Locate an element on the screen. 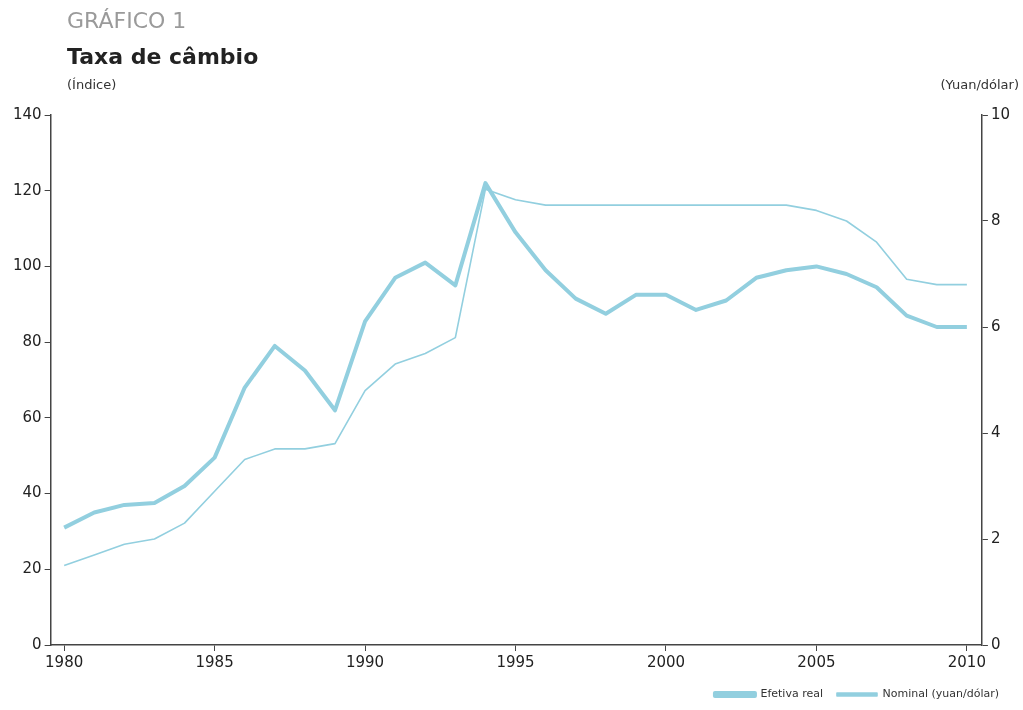 This screenshot has width=1023, height=710. x-tick-label: 1995 is located at coordinates (515, 661).